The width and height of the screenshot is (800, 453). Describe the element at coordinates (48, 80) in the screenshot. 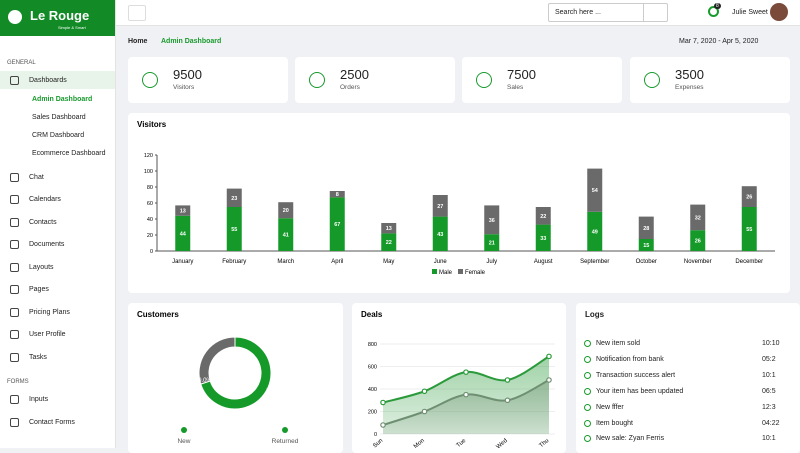

I see `menu-label: Dashboards` at that location.